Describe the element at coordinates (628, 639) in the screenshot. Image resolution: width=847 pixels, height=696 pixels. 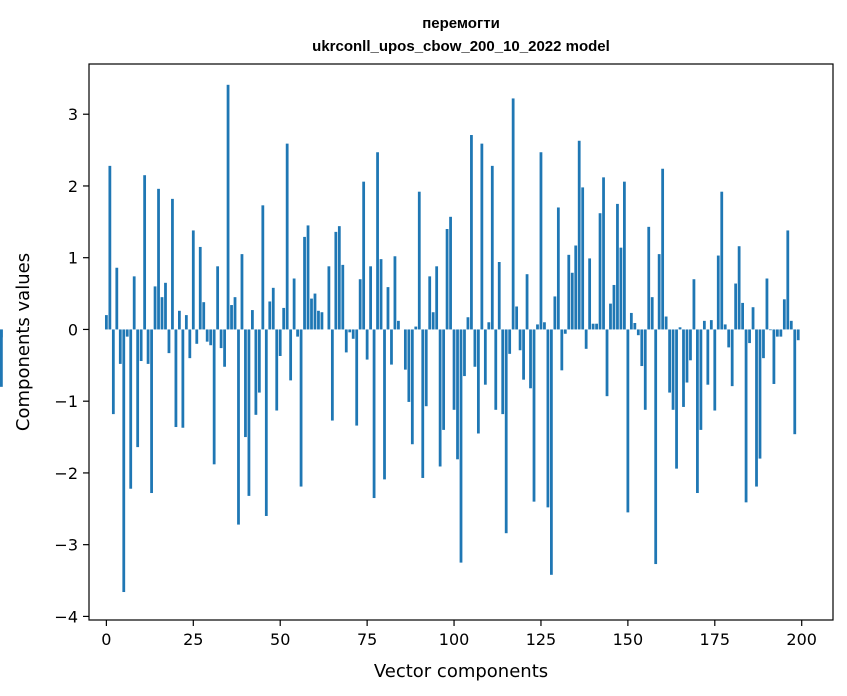
I see `x-tick-label: 150` at that location.